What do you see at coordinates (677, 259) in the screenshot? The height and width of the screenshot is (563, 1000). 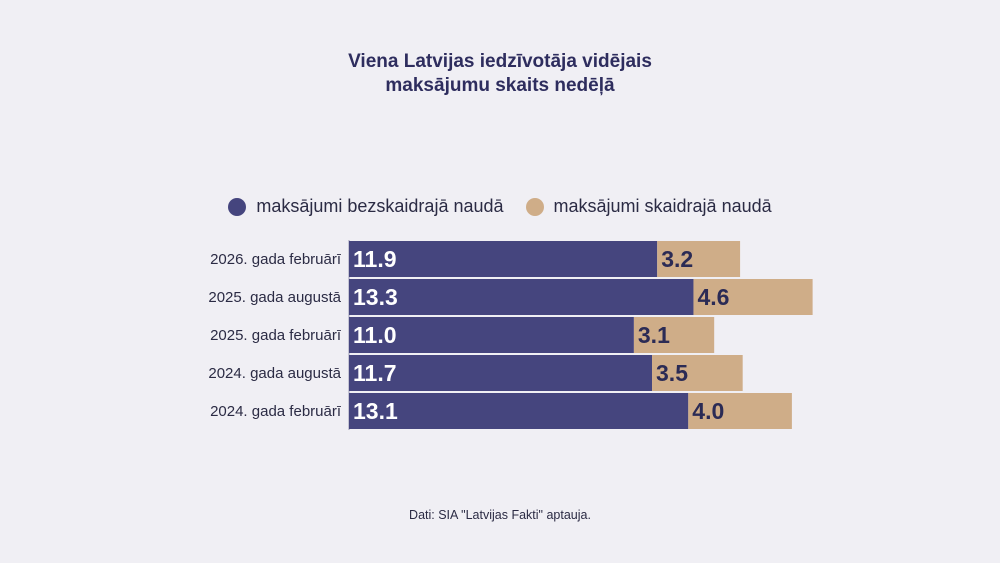 I see `data-label-cash: 3.2` at bounding box center [677, 259].